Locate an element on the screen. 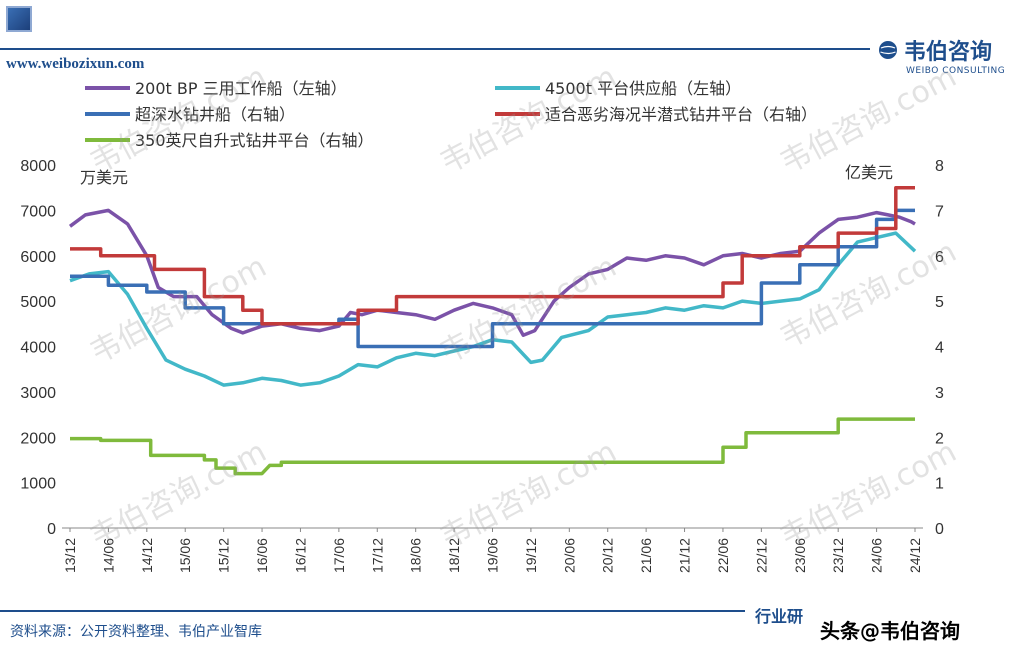 The height and width of the screenshot is (647, 1024). y-right-tick-label: 0 is located at coordinates (939, 529).